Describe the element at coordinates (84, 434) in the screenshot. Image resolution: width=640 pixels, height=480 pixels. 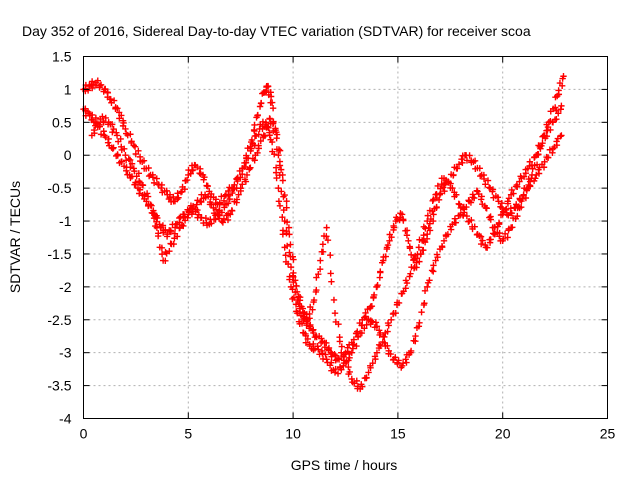
I see `x-tick-label: 0` at that location.